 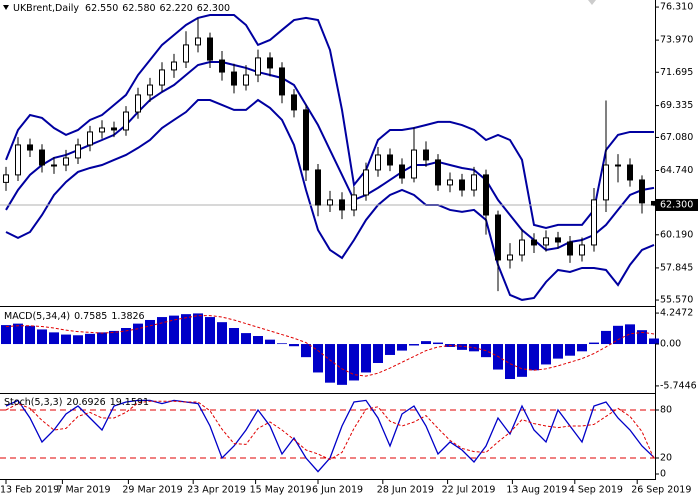 What do you see at coordinates (83, 490) in the screenshot?
I see `x-tick-label: 7 Mar 2019` at bounding box center [83, 490].